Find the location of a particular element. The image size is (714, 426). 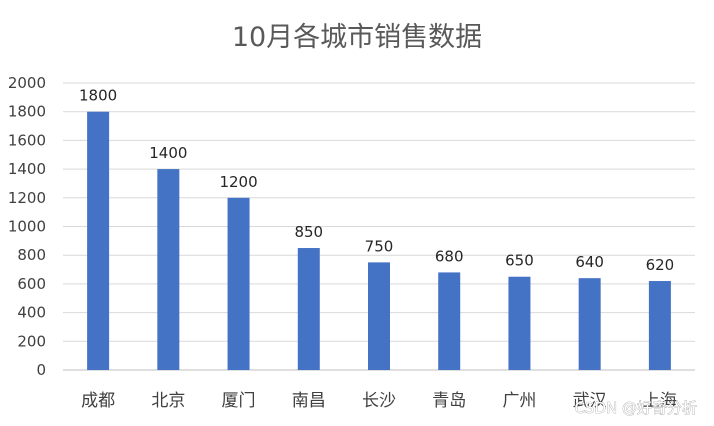

x-category-label: 北京 is located at coordinates (168, 401).